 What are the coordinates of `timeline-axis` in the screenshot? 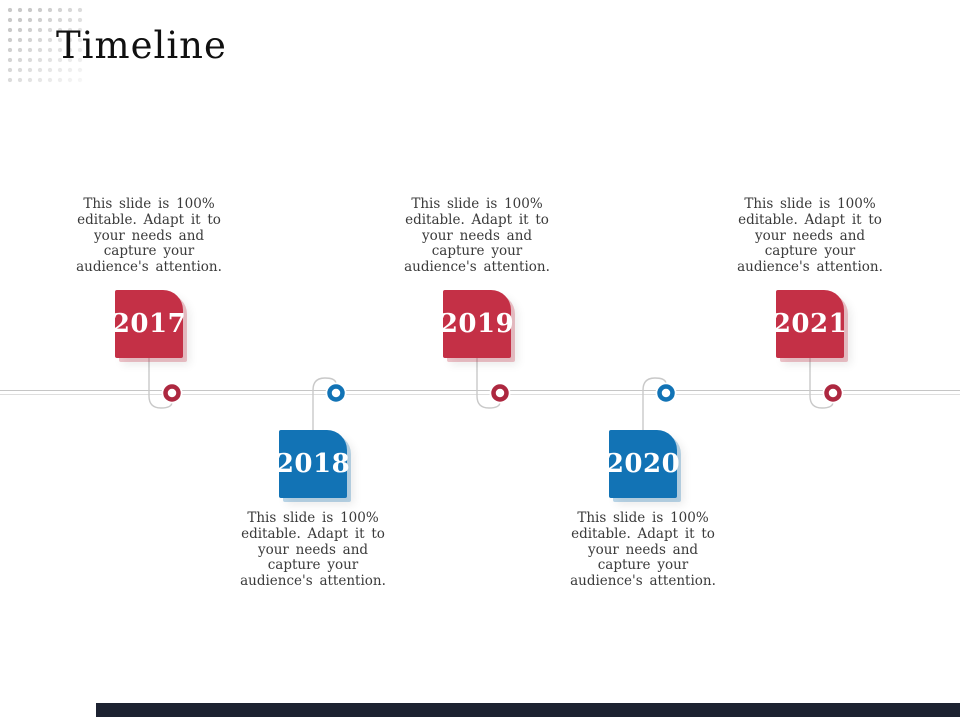 It's located at (480, 392).